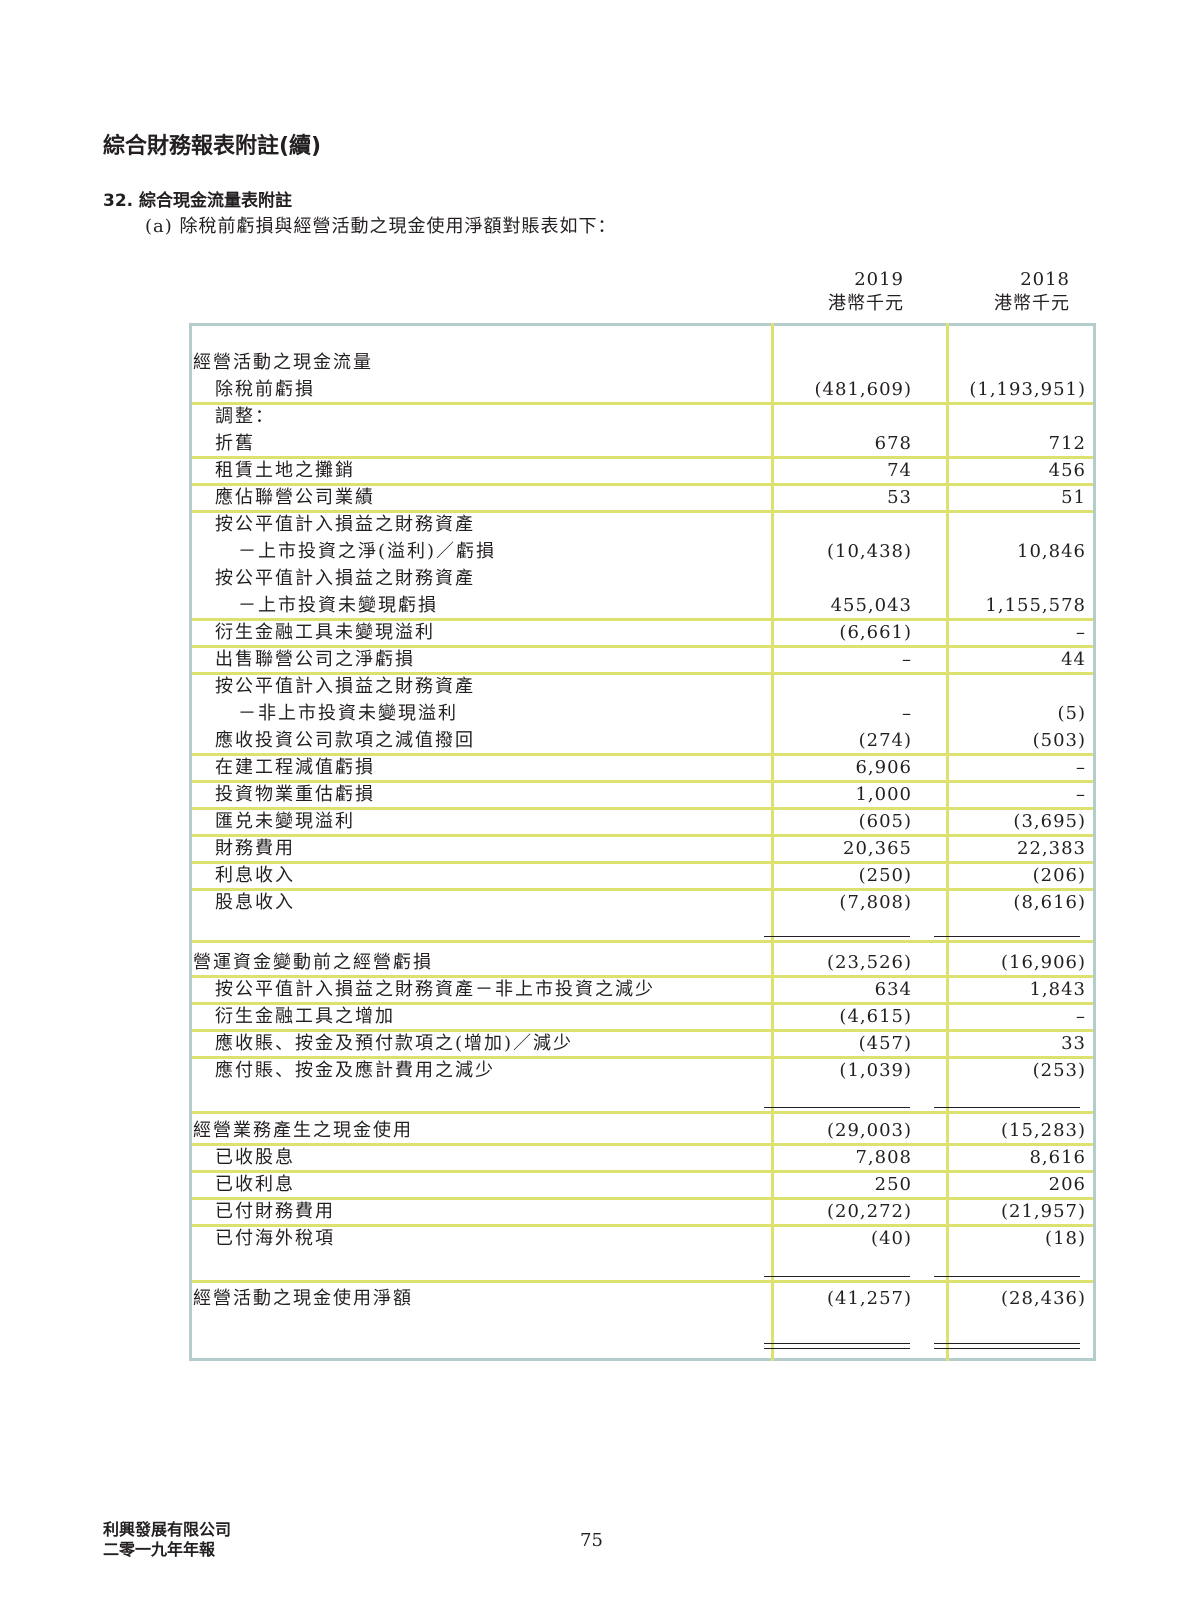 Image resolution: width=1191 pixels, height=1616 pixels. I want to click on row-label: 投資物業重估虧損, so click(295, 794).